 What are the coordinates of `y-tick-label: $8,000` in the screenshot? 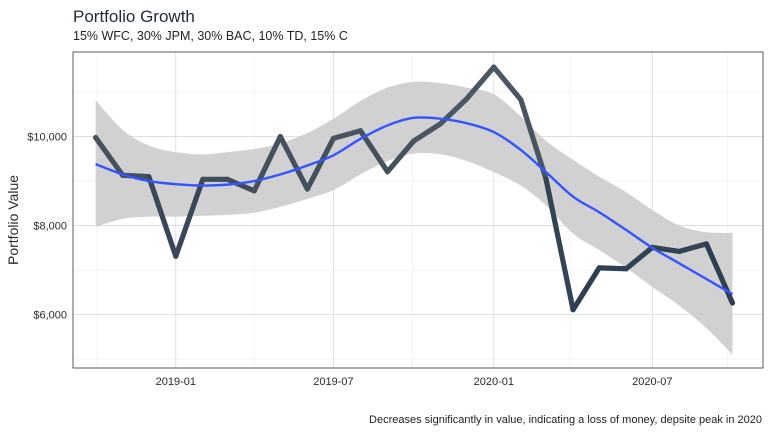 It's located at (50, 227).